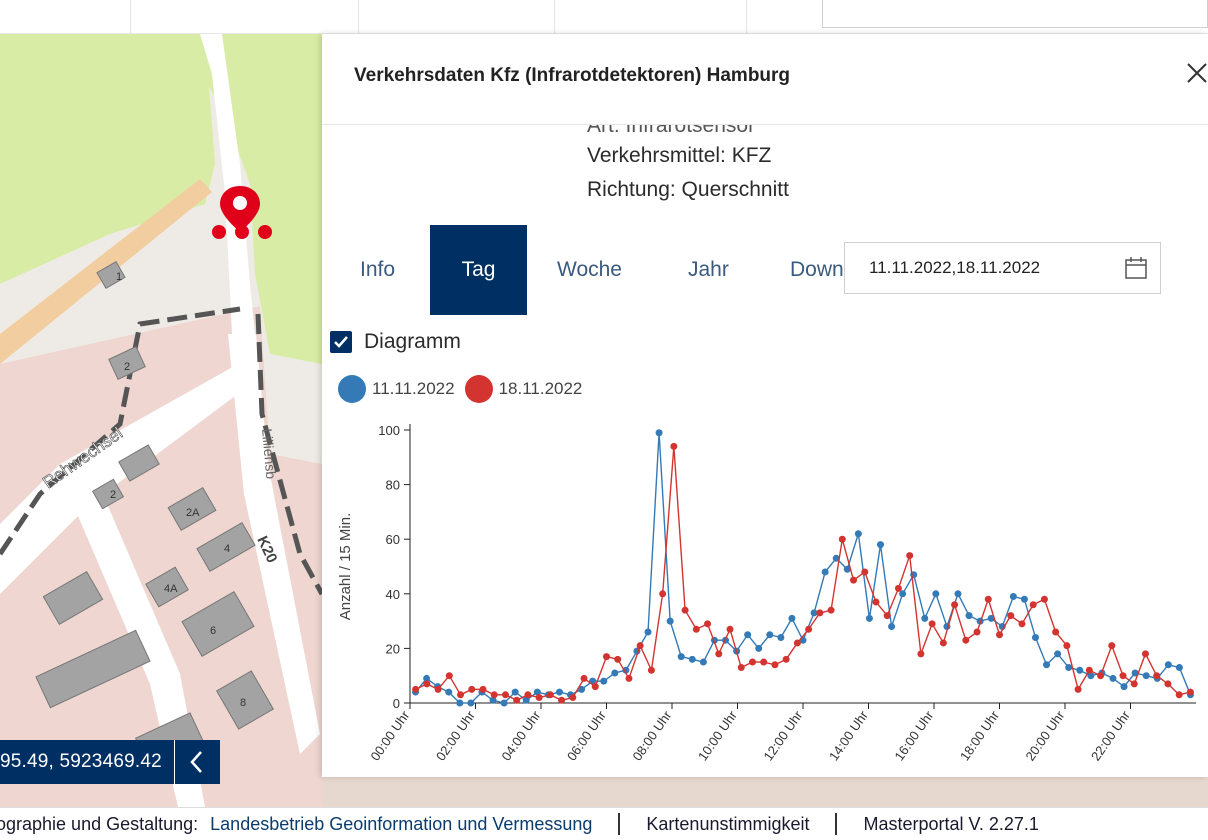  What do you see at coordinates (1196, 72) in the screenshot?
I see `close-button` at bounding box center [1196, 72].